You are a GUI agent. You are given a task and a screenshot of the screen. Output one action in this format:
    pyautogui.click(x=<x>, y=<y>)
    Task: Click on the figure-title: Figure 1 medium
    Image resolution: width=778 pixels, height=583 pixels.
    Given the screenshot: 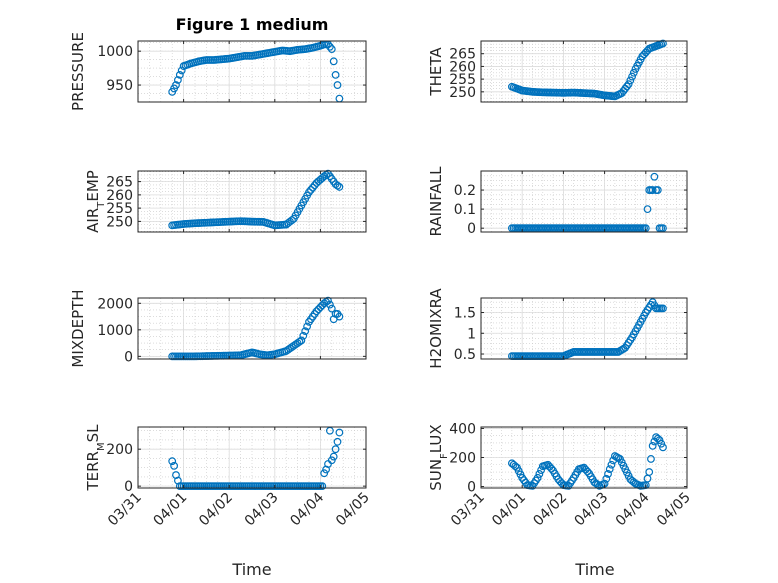 What is the action you would take?
    pyautogui.click(x=252, y=24)
    